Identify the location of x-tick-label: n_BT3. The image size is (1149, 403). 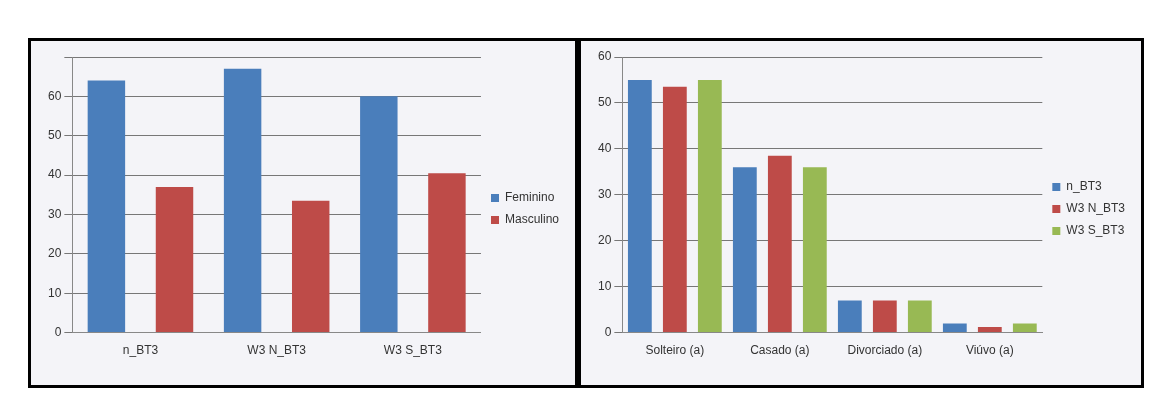
(140, 350).